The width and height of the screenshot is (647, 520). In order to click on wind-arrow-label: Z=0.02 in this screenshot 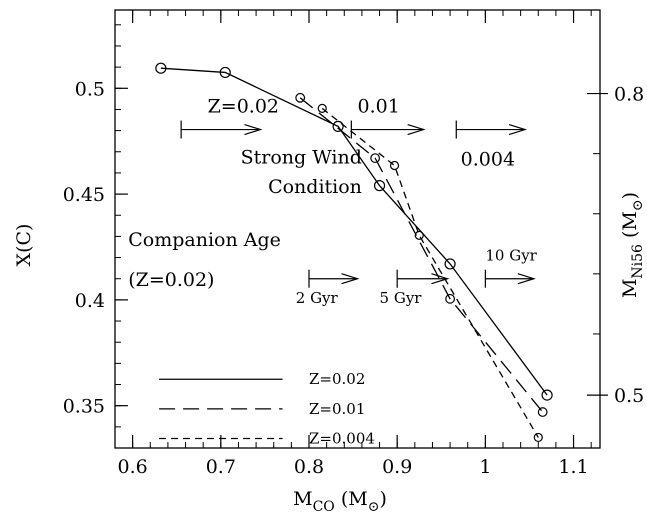, I will do `click(243, 107)`.